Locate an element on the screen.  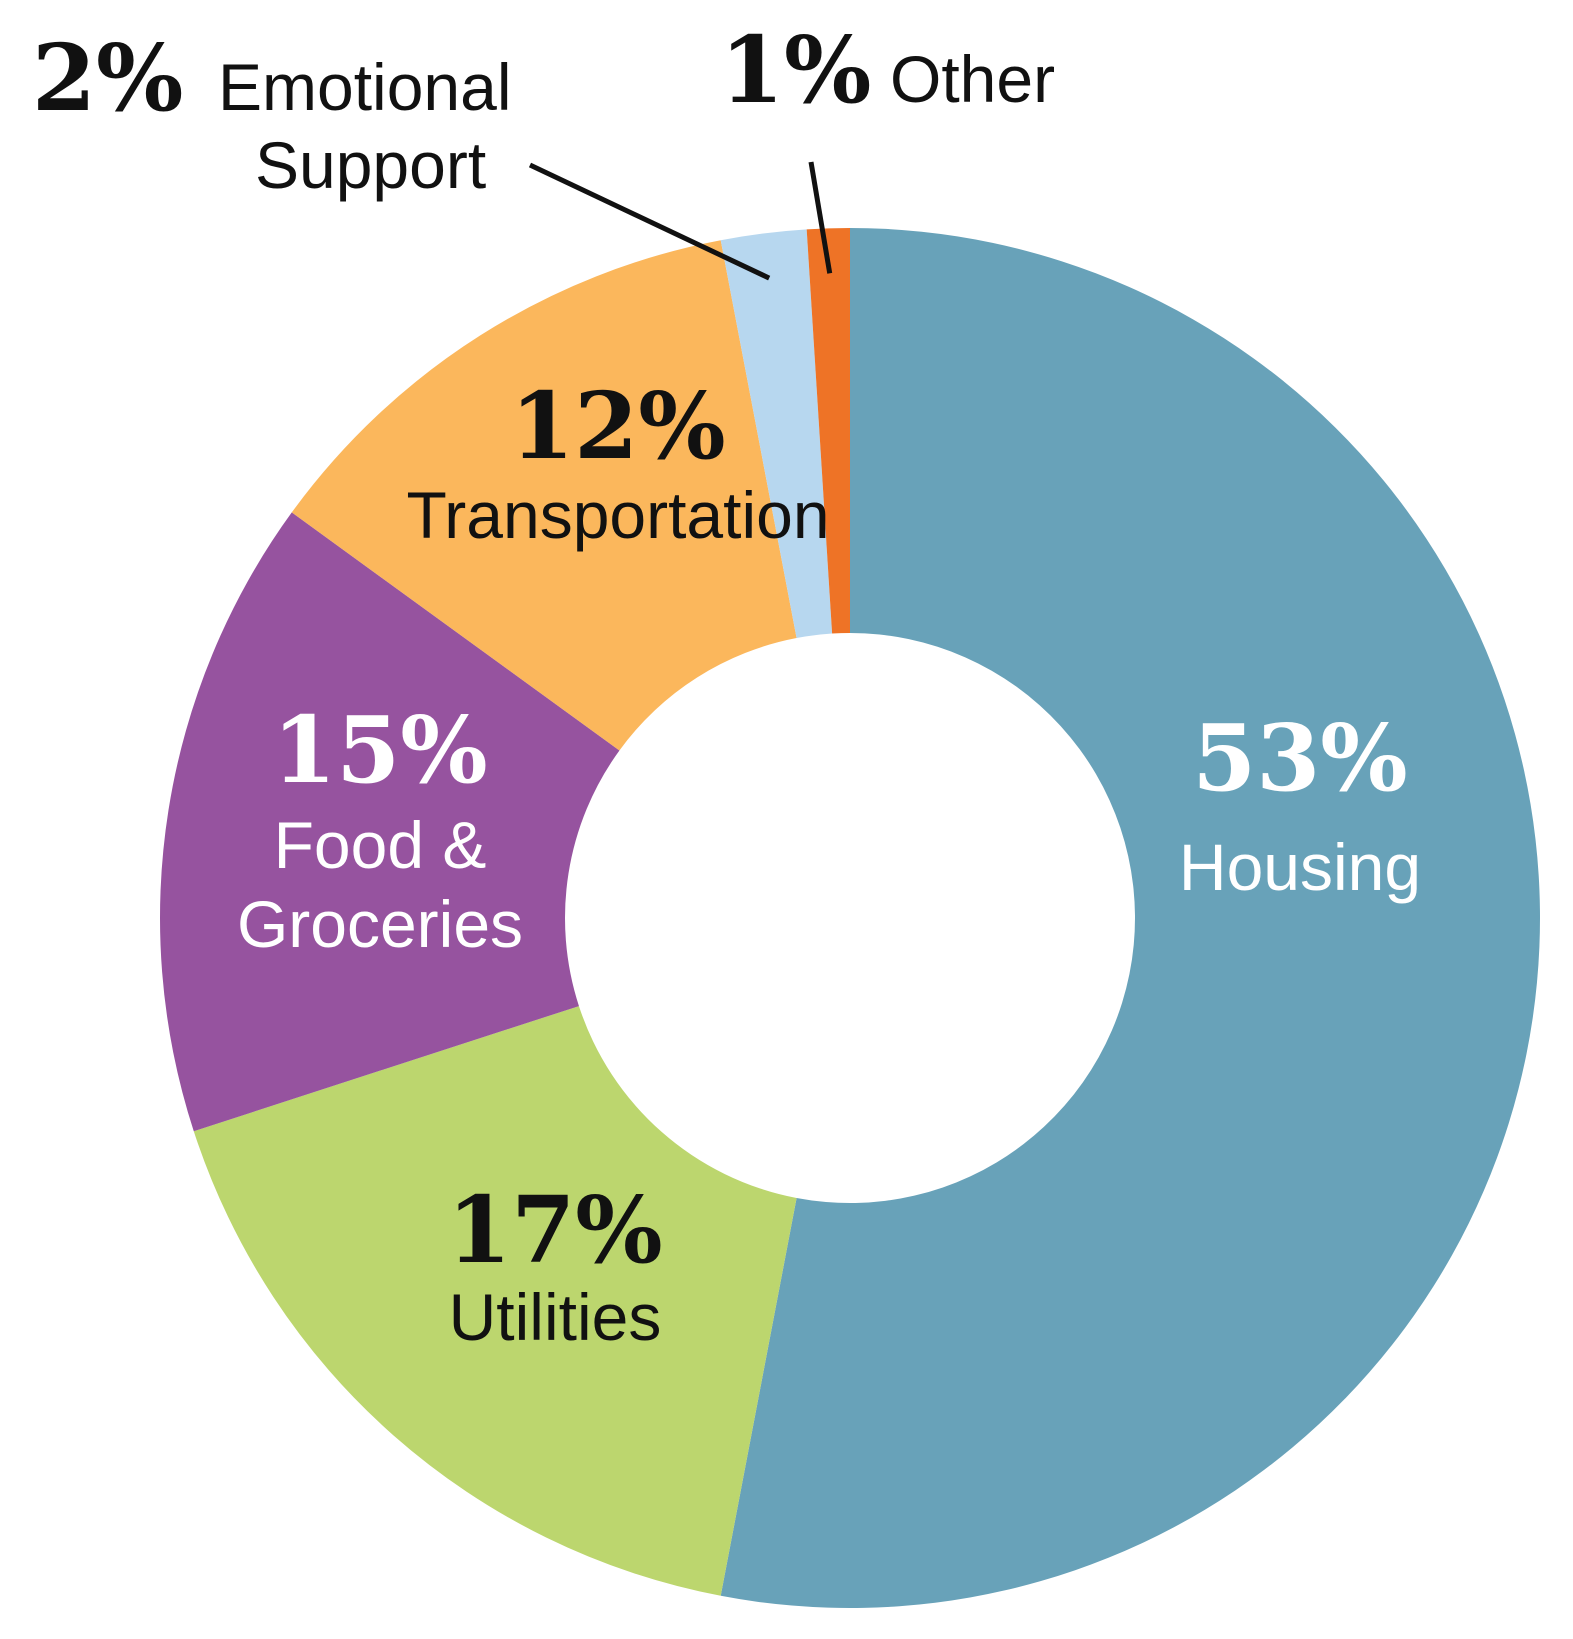
category-label-emotional-support-line2: Support is located at coordinates (370, 165).